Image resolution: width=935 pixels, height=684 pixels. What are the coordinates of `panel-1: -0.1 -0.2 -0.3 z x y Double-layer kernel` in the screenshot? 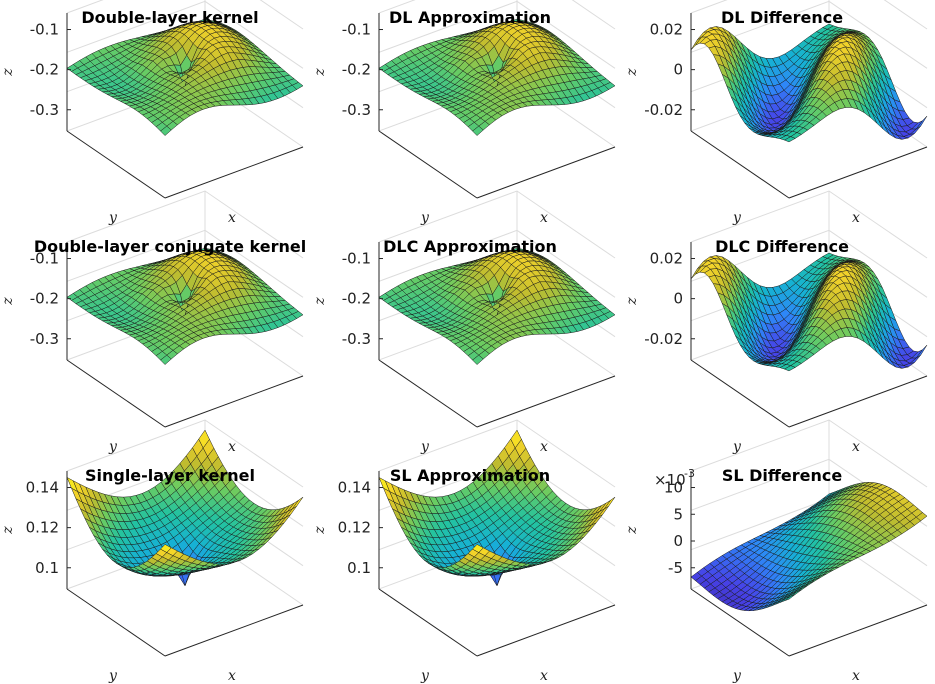 It's located at (152, 113).